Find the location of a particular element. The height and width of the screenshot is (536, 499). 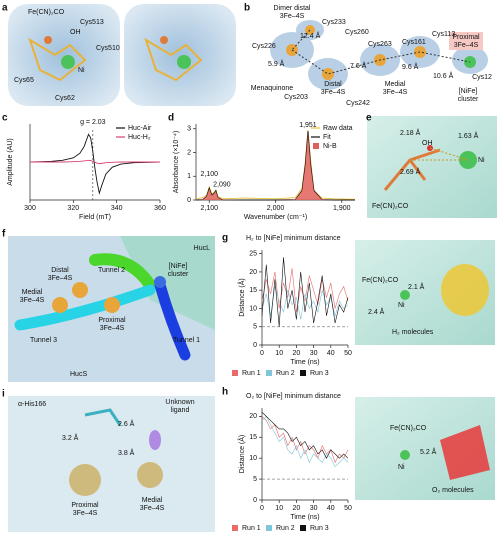

x-tick-label: 1,900 is located at coordinates (342, 208).